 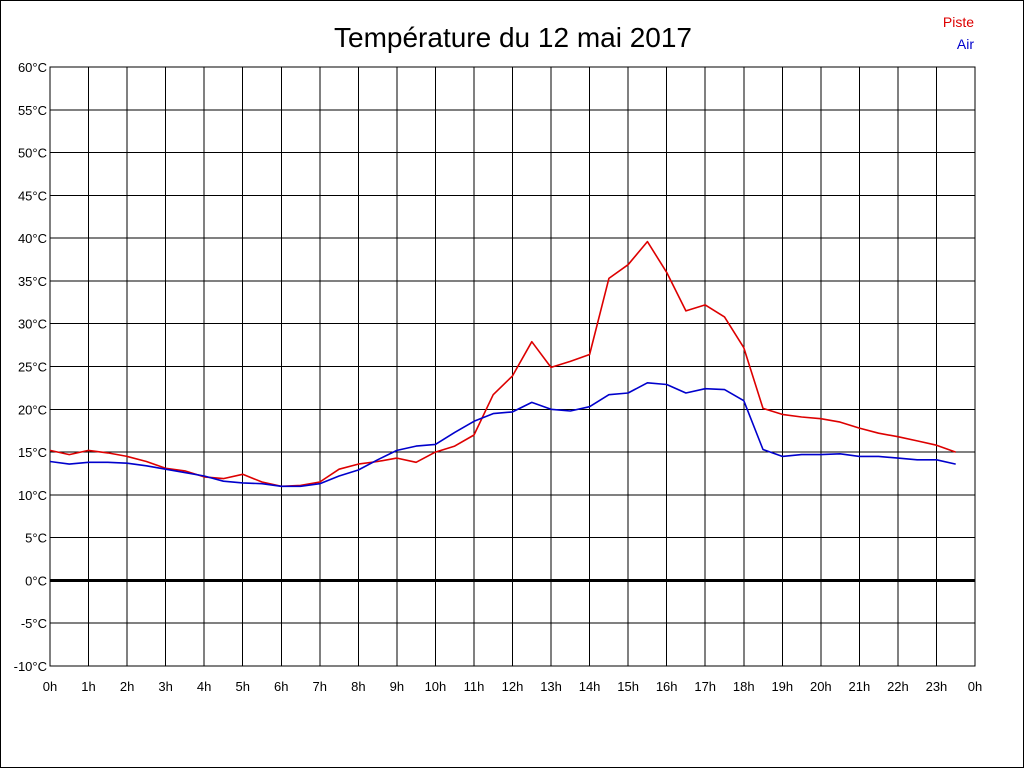 What do you see at coordinates (628, 686) in the screenshot?
I see `x-tick-label: 15h` at bounding box center [628, 686].